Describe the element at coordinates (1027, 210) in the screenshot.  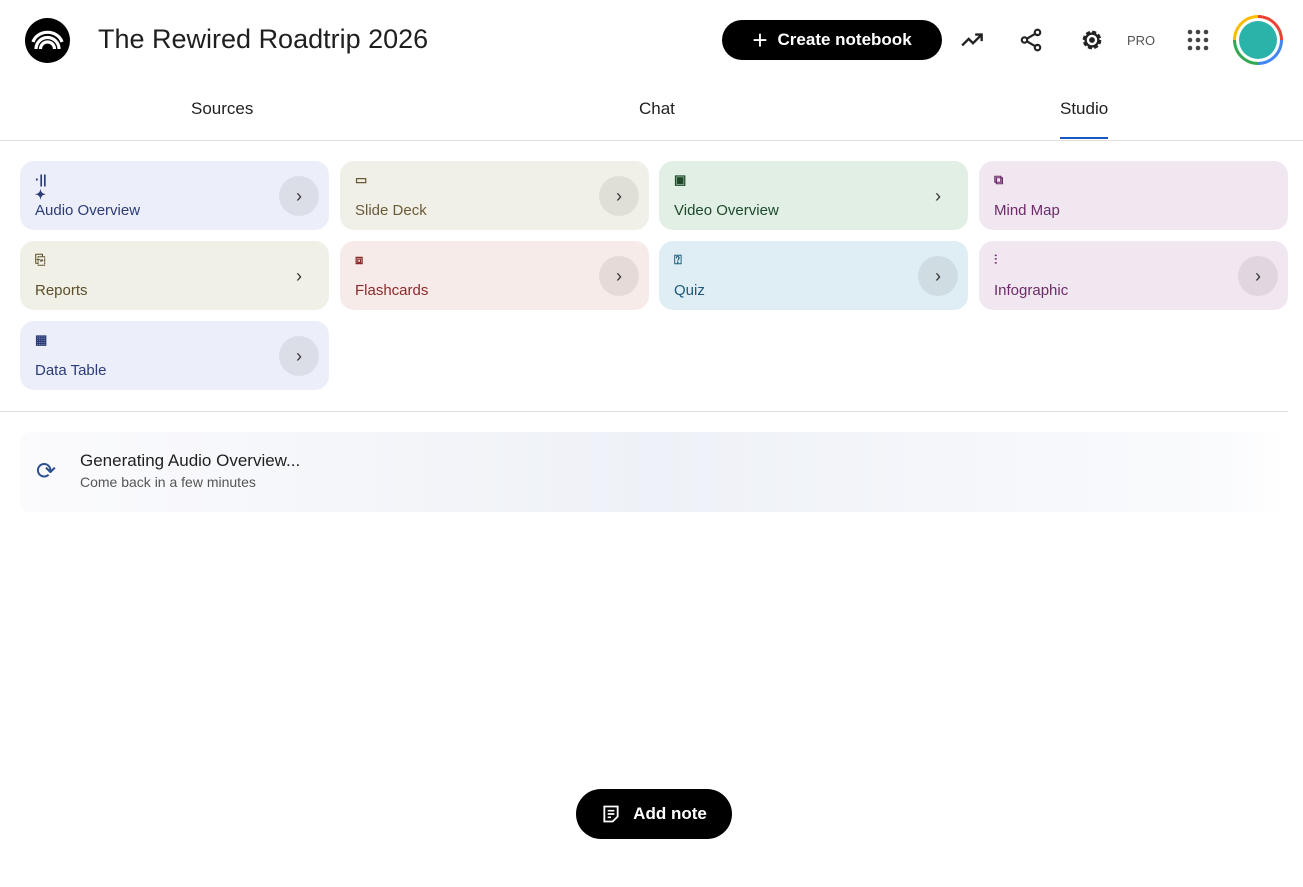
I see `studio-card-label: Mind Map` at that location.